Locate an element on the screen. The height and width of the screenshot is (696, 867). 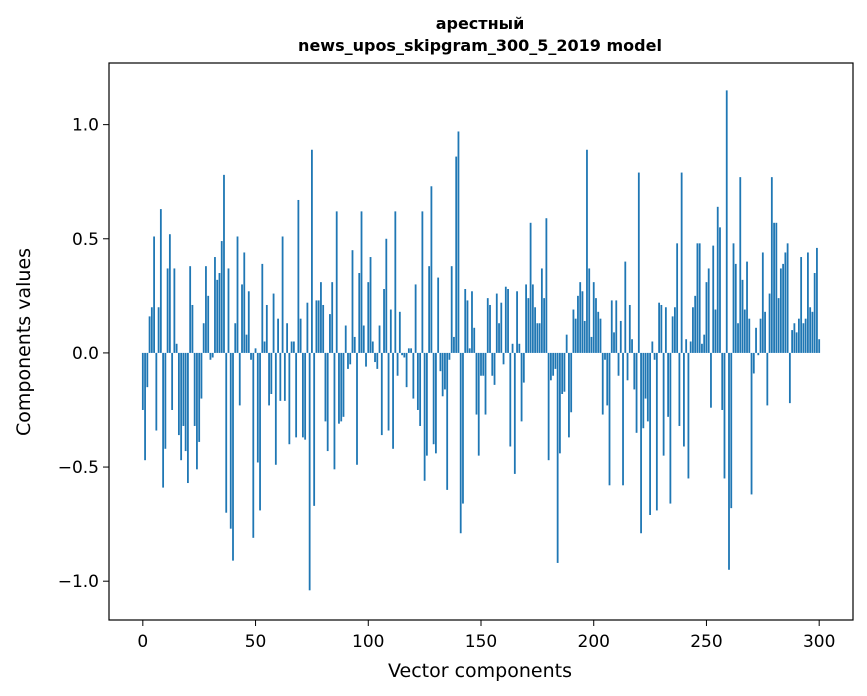
y-tick-label-4: 1.0 is located at coordinates (85, 126).